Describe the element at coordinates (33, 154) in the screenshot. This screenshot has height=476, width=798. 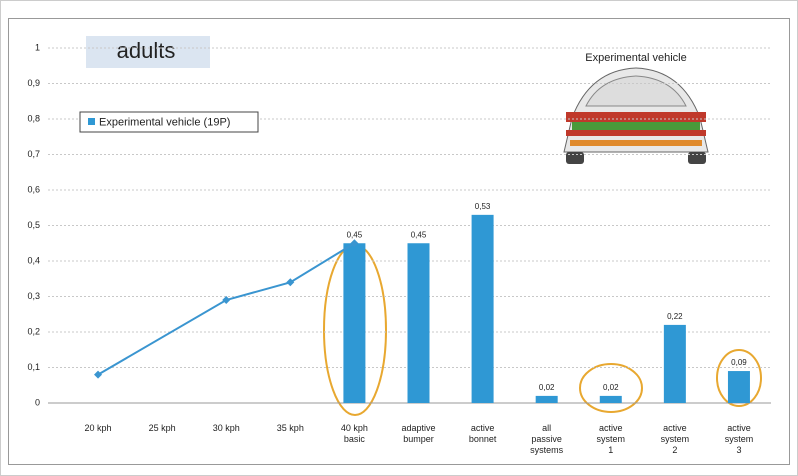
I see `y-tick-label: 0,7` at that location.